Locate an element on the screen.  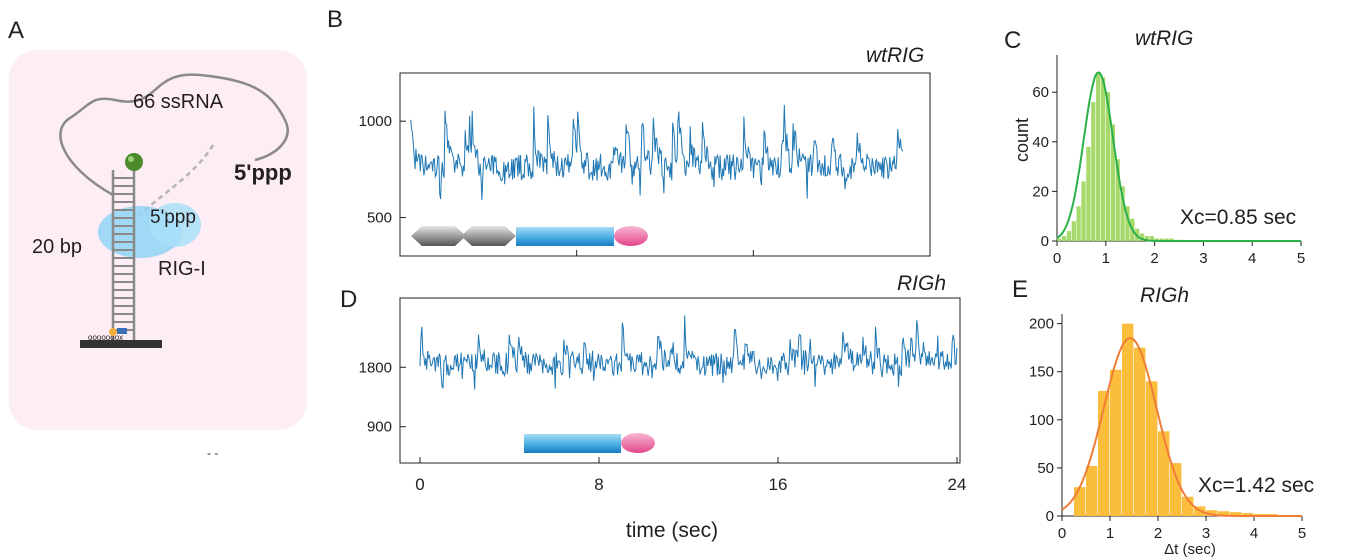
dsrna-duplex is located at coordinates (123, 255).